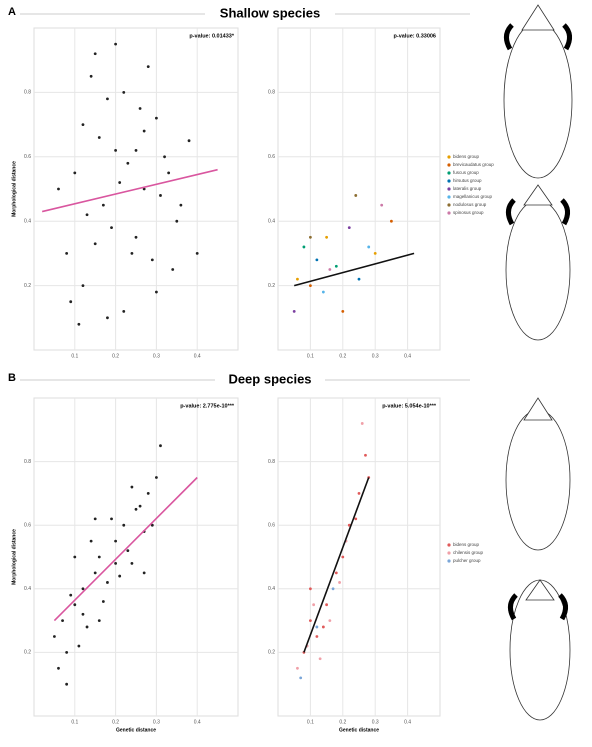 The image size is (592, 747). Describe the element at coordinates (375, 356) in the screenshot. I see `x-tick-label: 0.3` at that location.